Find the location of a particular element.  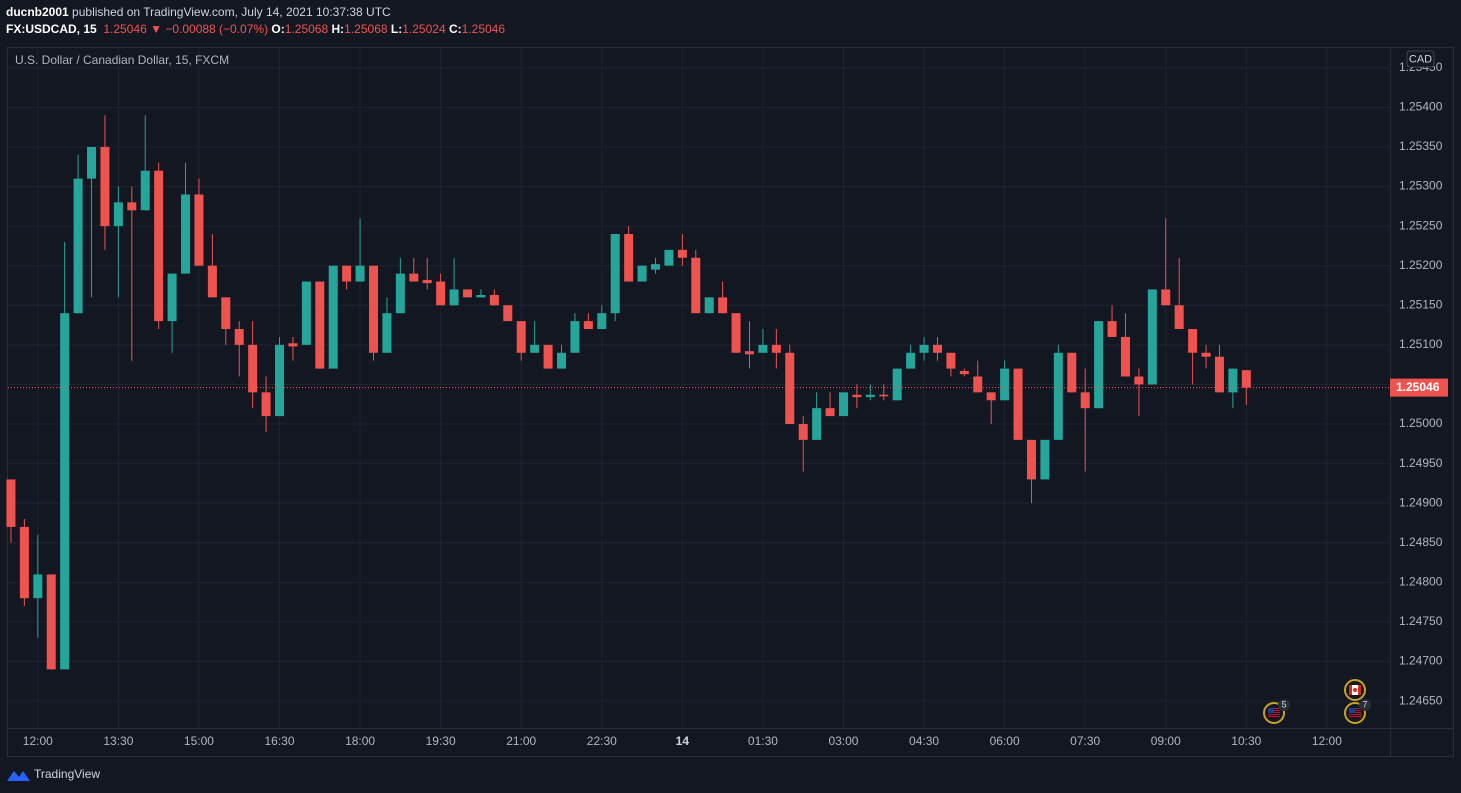

logo-mark is located at coordinates (18, 776).